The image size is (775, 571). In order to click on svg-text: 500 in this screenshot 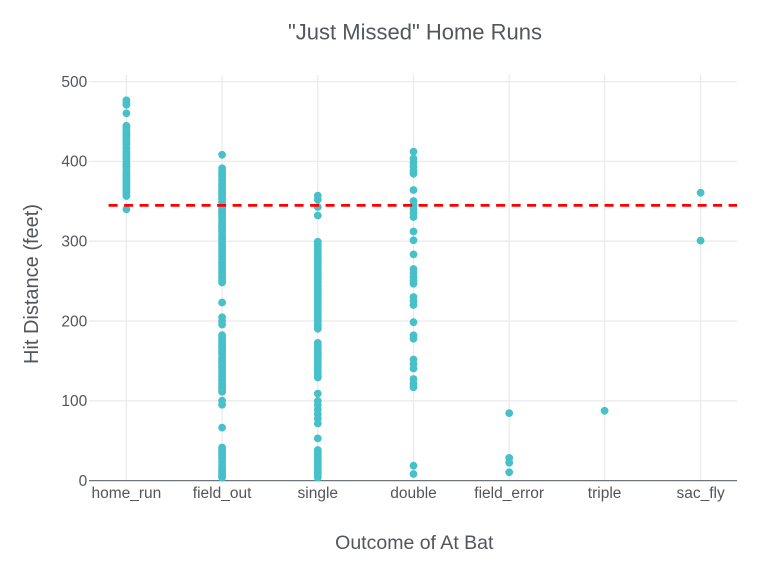, I will do `click(74, 82)`.